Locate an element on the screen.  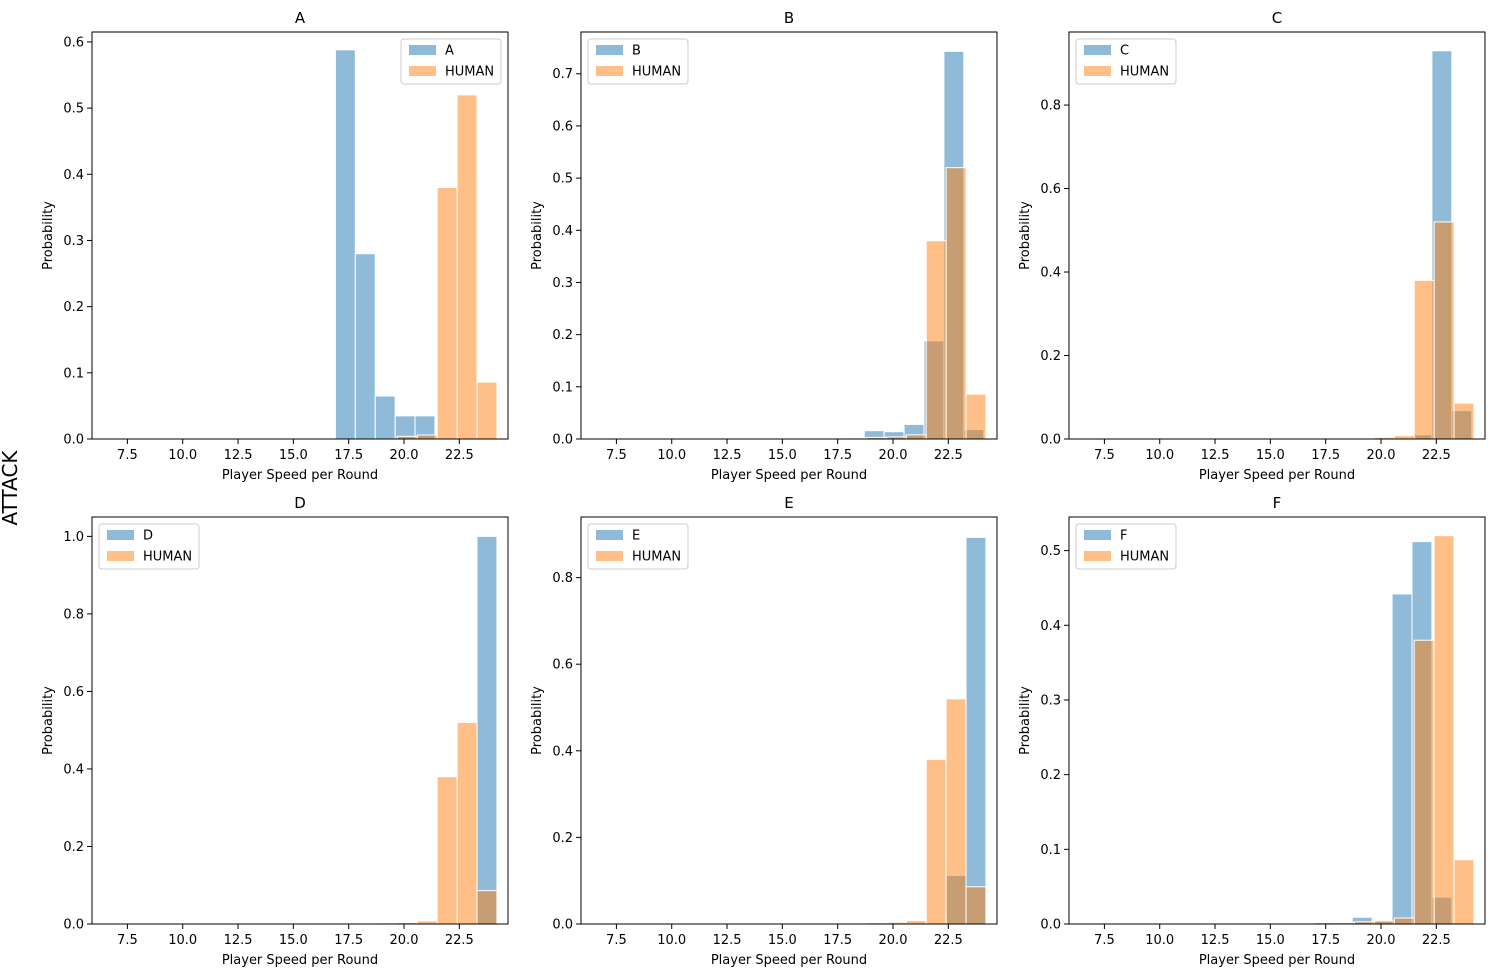
legend-swatch-b is located at coordinates (609, 50).